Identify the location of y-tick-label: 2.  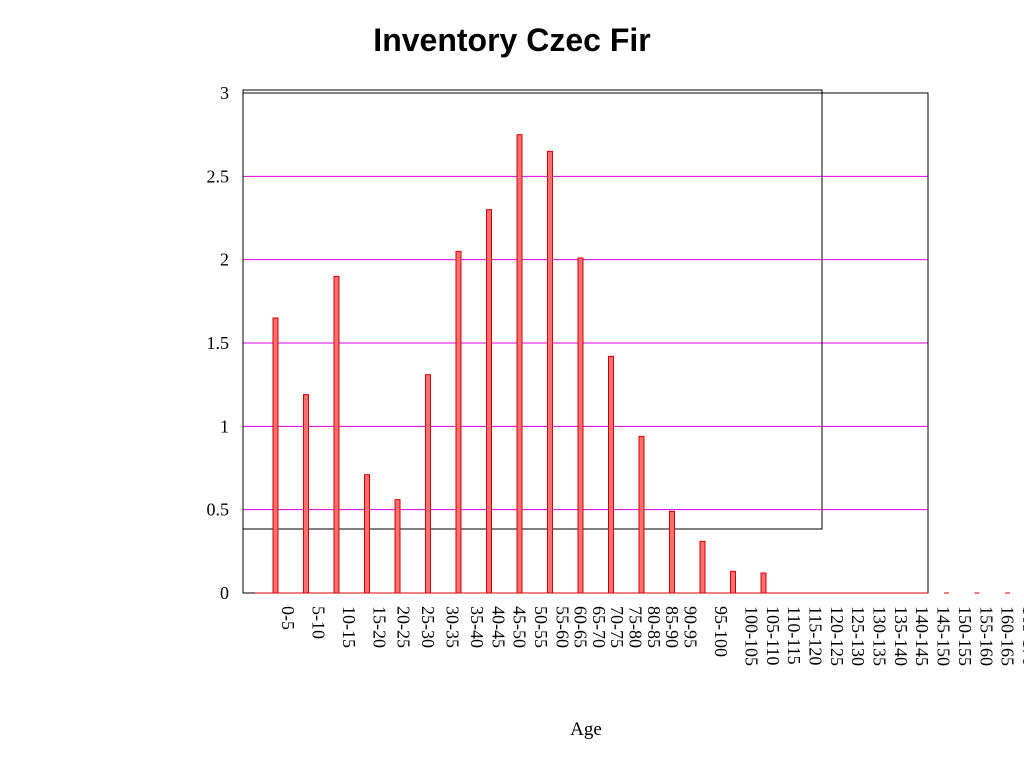
(224, 260).